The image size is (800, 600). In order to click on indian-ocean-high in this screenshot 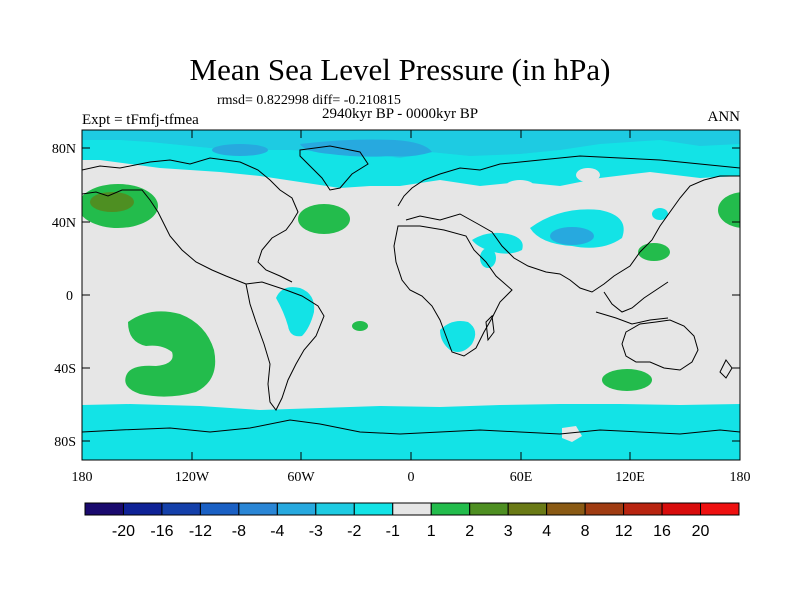, I will do `click(627, 380)`.